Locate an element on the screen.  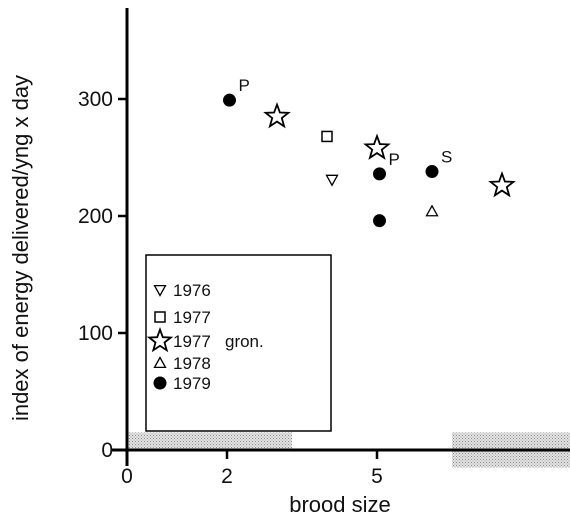
y-tick-label-200: 200 is located at coordinates (95, 216).